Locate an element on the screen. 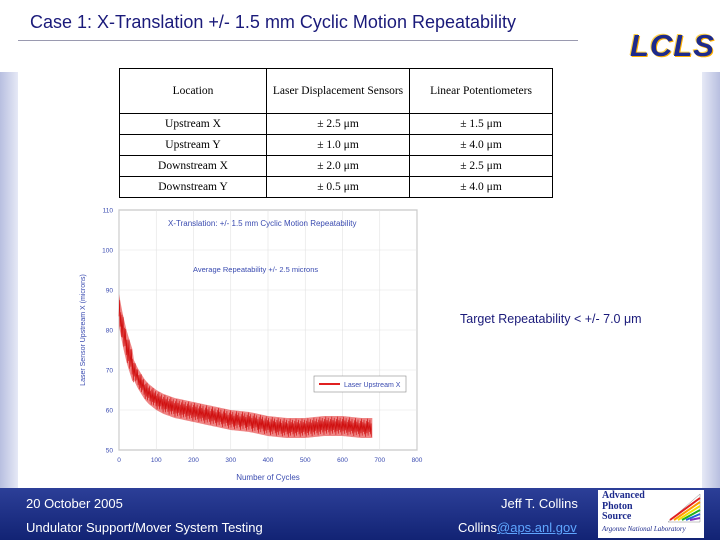 The image size is (720, 540). legend-entry: Laser Upstream X is located at coordinates (372, 385).